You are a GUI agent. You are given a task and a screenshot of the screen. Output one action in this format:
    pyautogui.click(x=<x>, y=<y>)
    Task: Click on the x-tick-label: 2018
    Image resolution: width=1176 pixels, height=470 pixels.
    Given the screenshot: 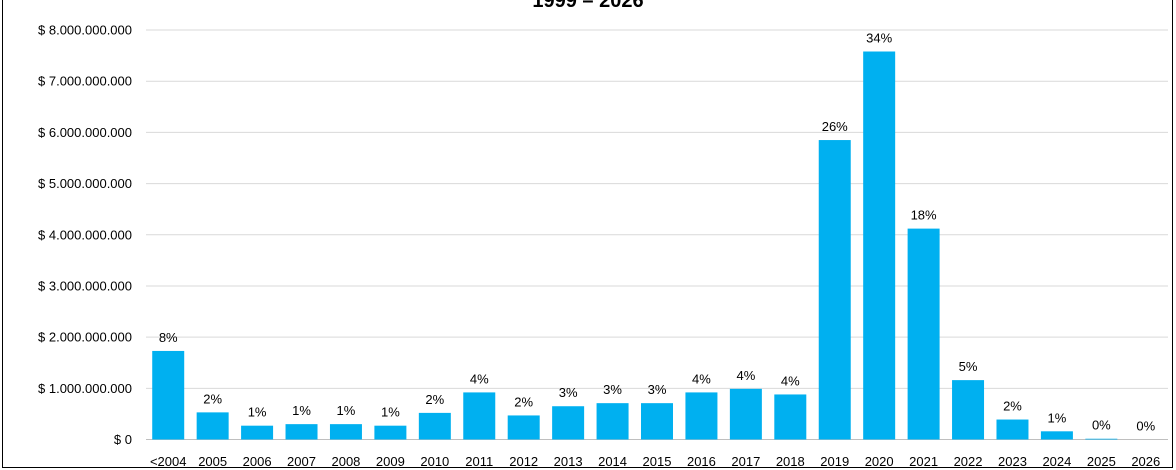 What is the action you would take?
    pyautogui.click(x=790, y=461)
    